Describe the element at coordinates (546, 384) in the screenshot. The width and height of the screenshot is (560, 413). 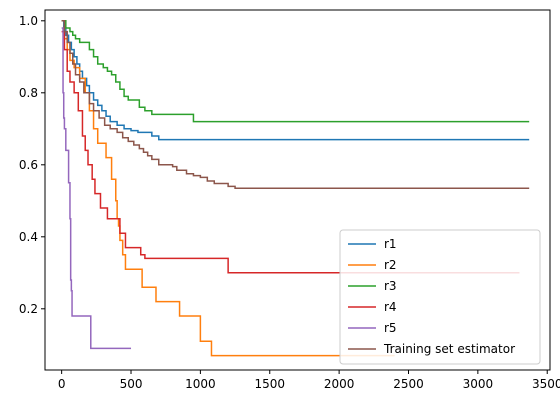
I see `x-tick-label-7: 3500` at that location.